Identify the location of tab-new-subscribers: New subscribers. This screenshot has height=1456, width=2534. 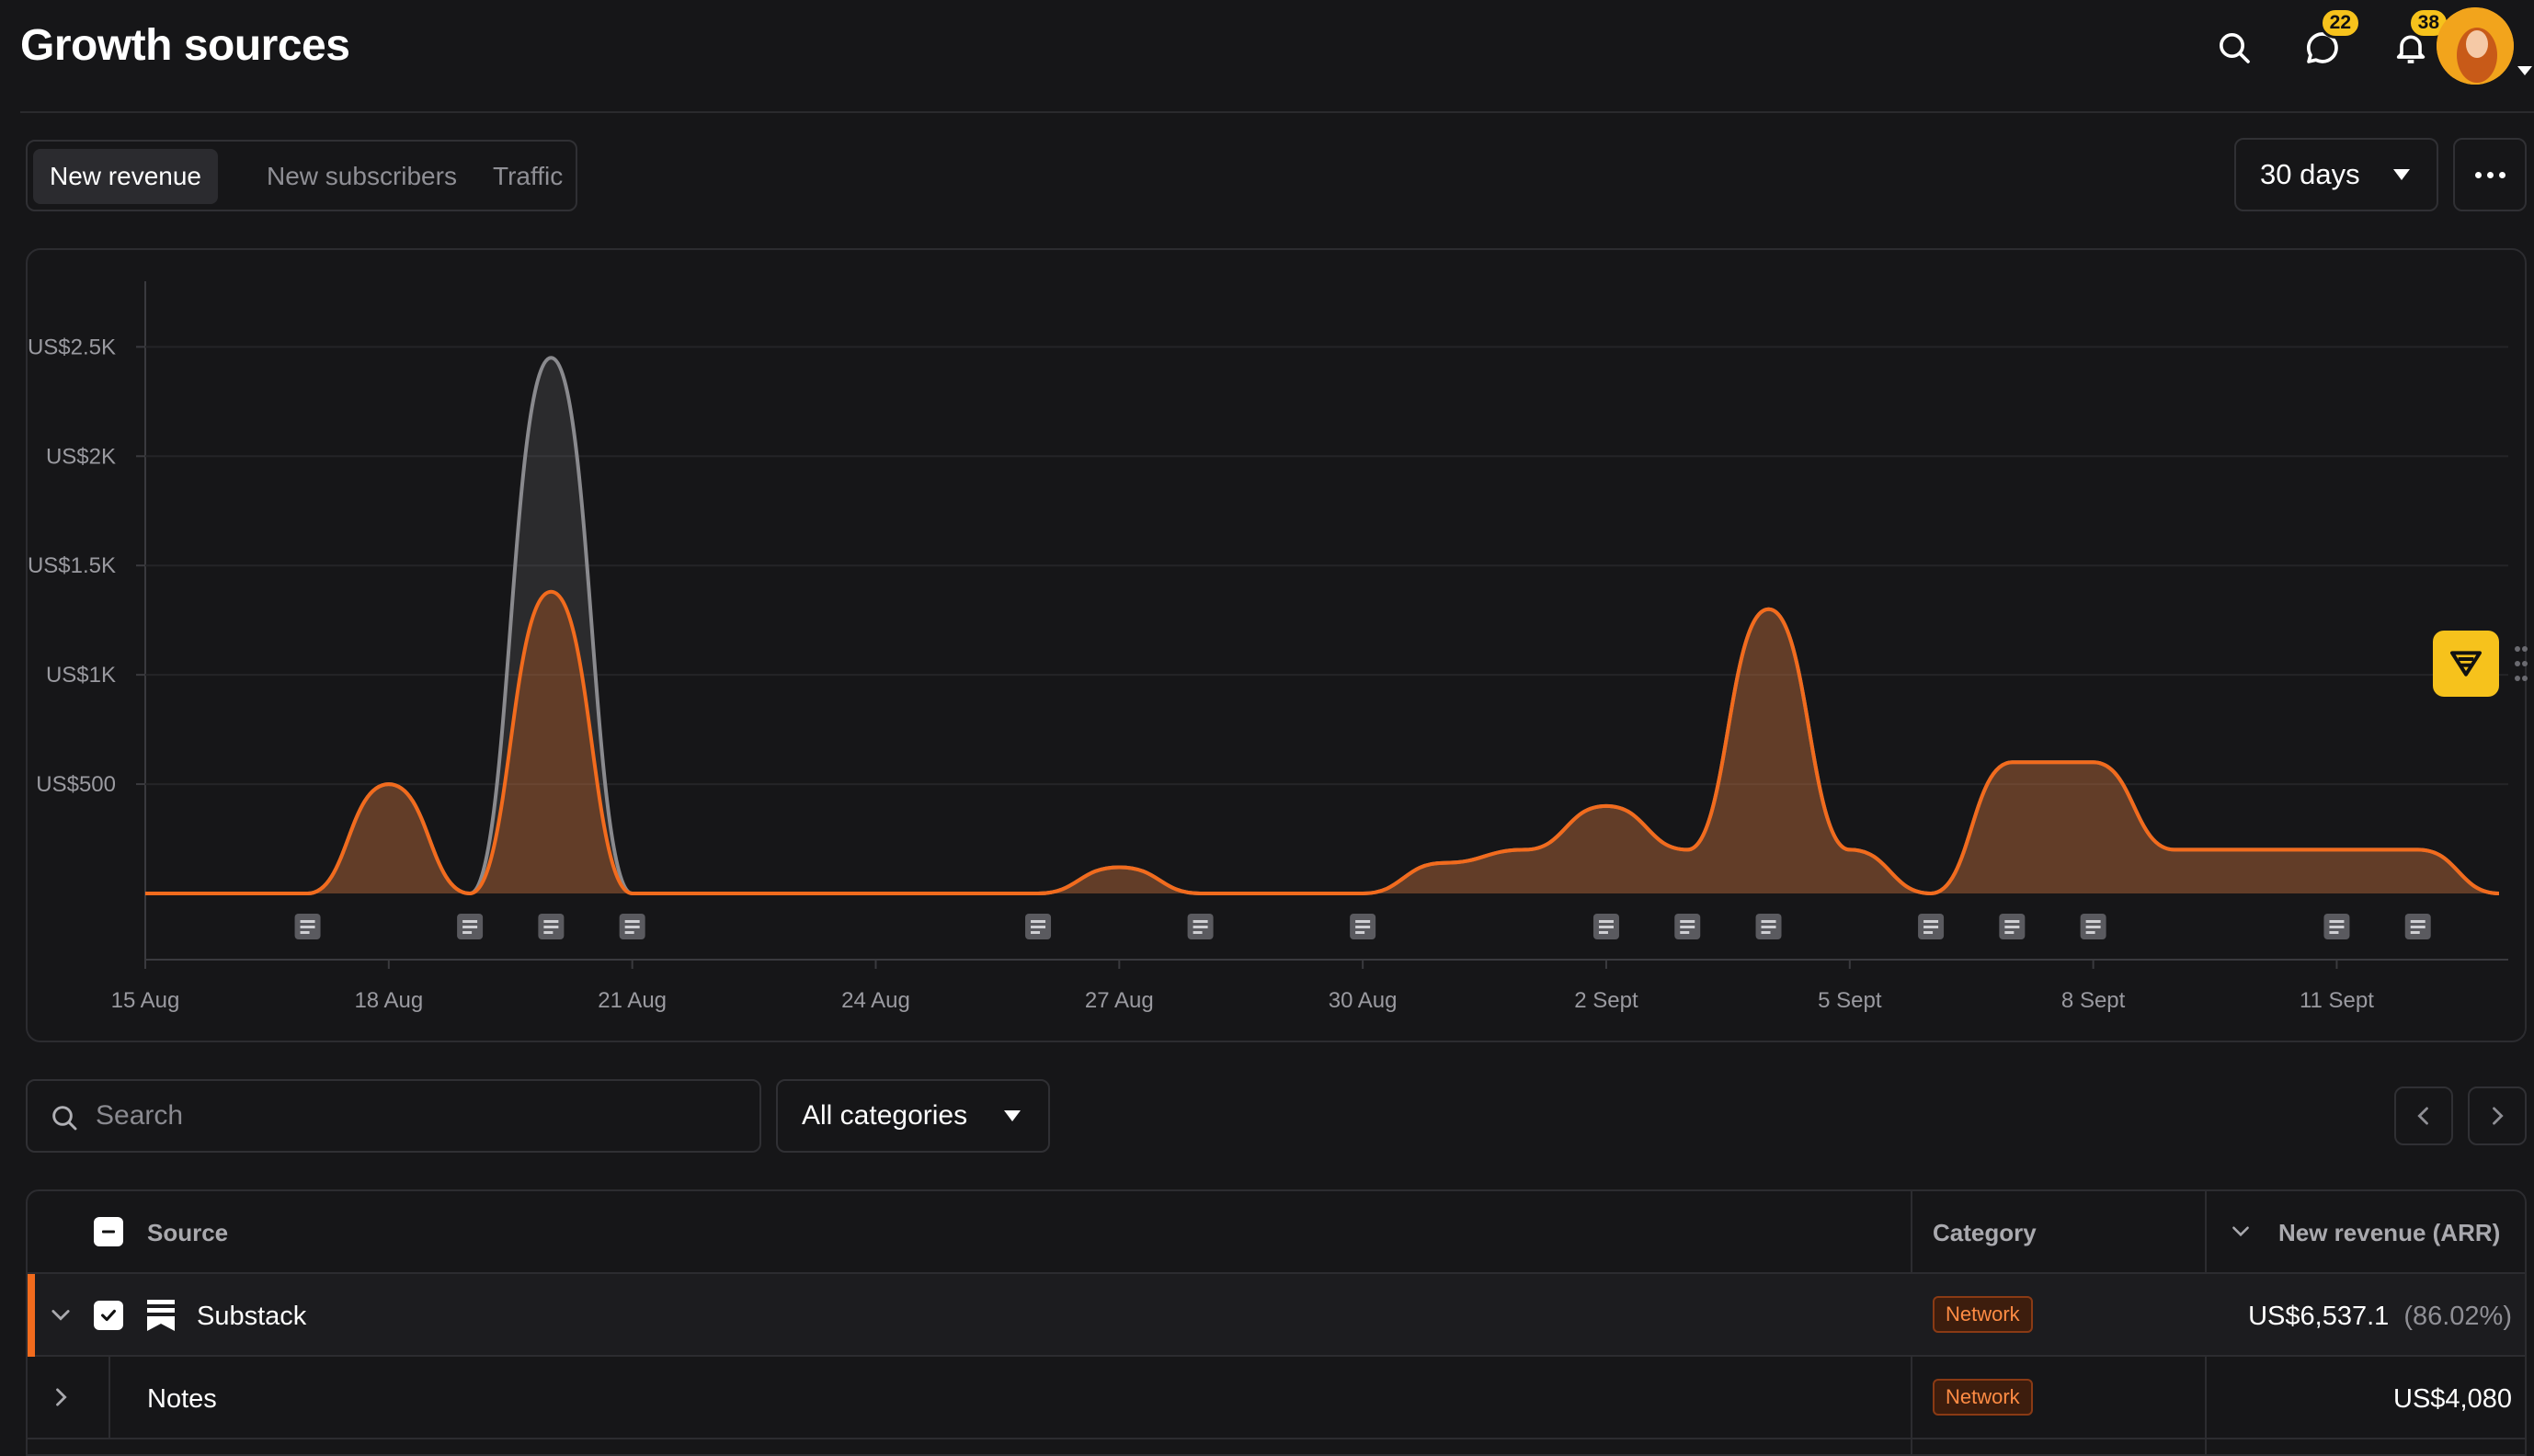
(362, 176).